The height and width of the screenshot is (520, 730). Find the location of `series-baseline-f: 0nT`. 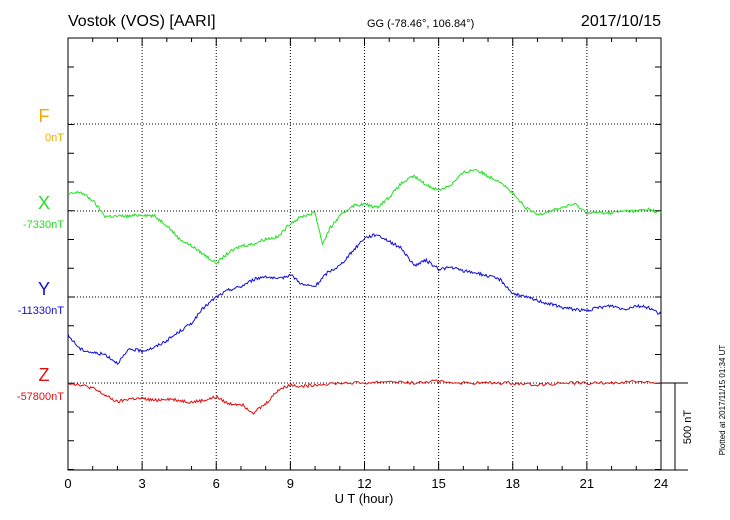

series-baseline-f: 0nT is located at coordinates (54, 138).